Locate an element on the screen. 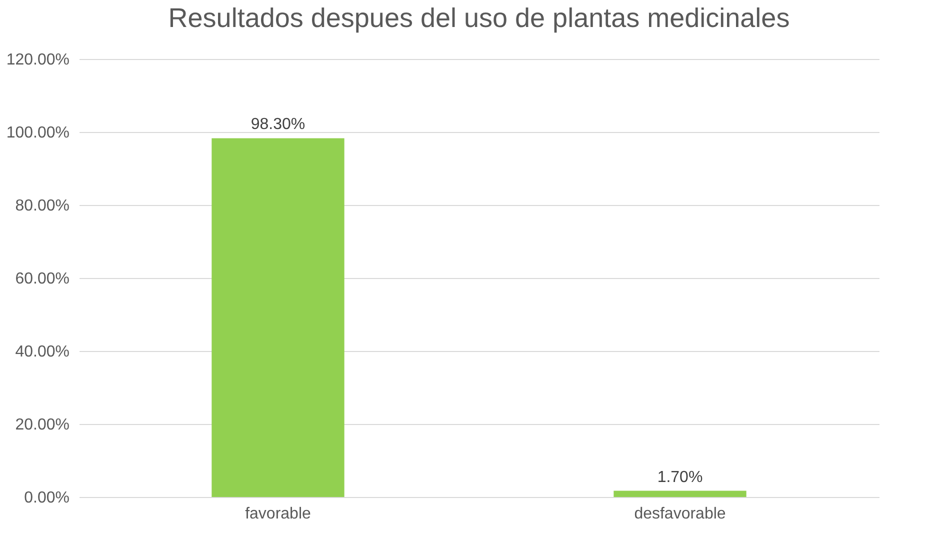  y-tick-label: 60.00% is located at coordinates (42, 279).